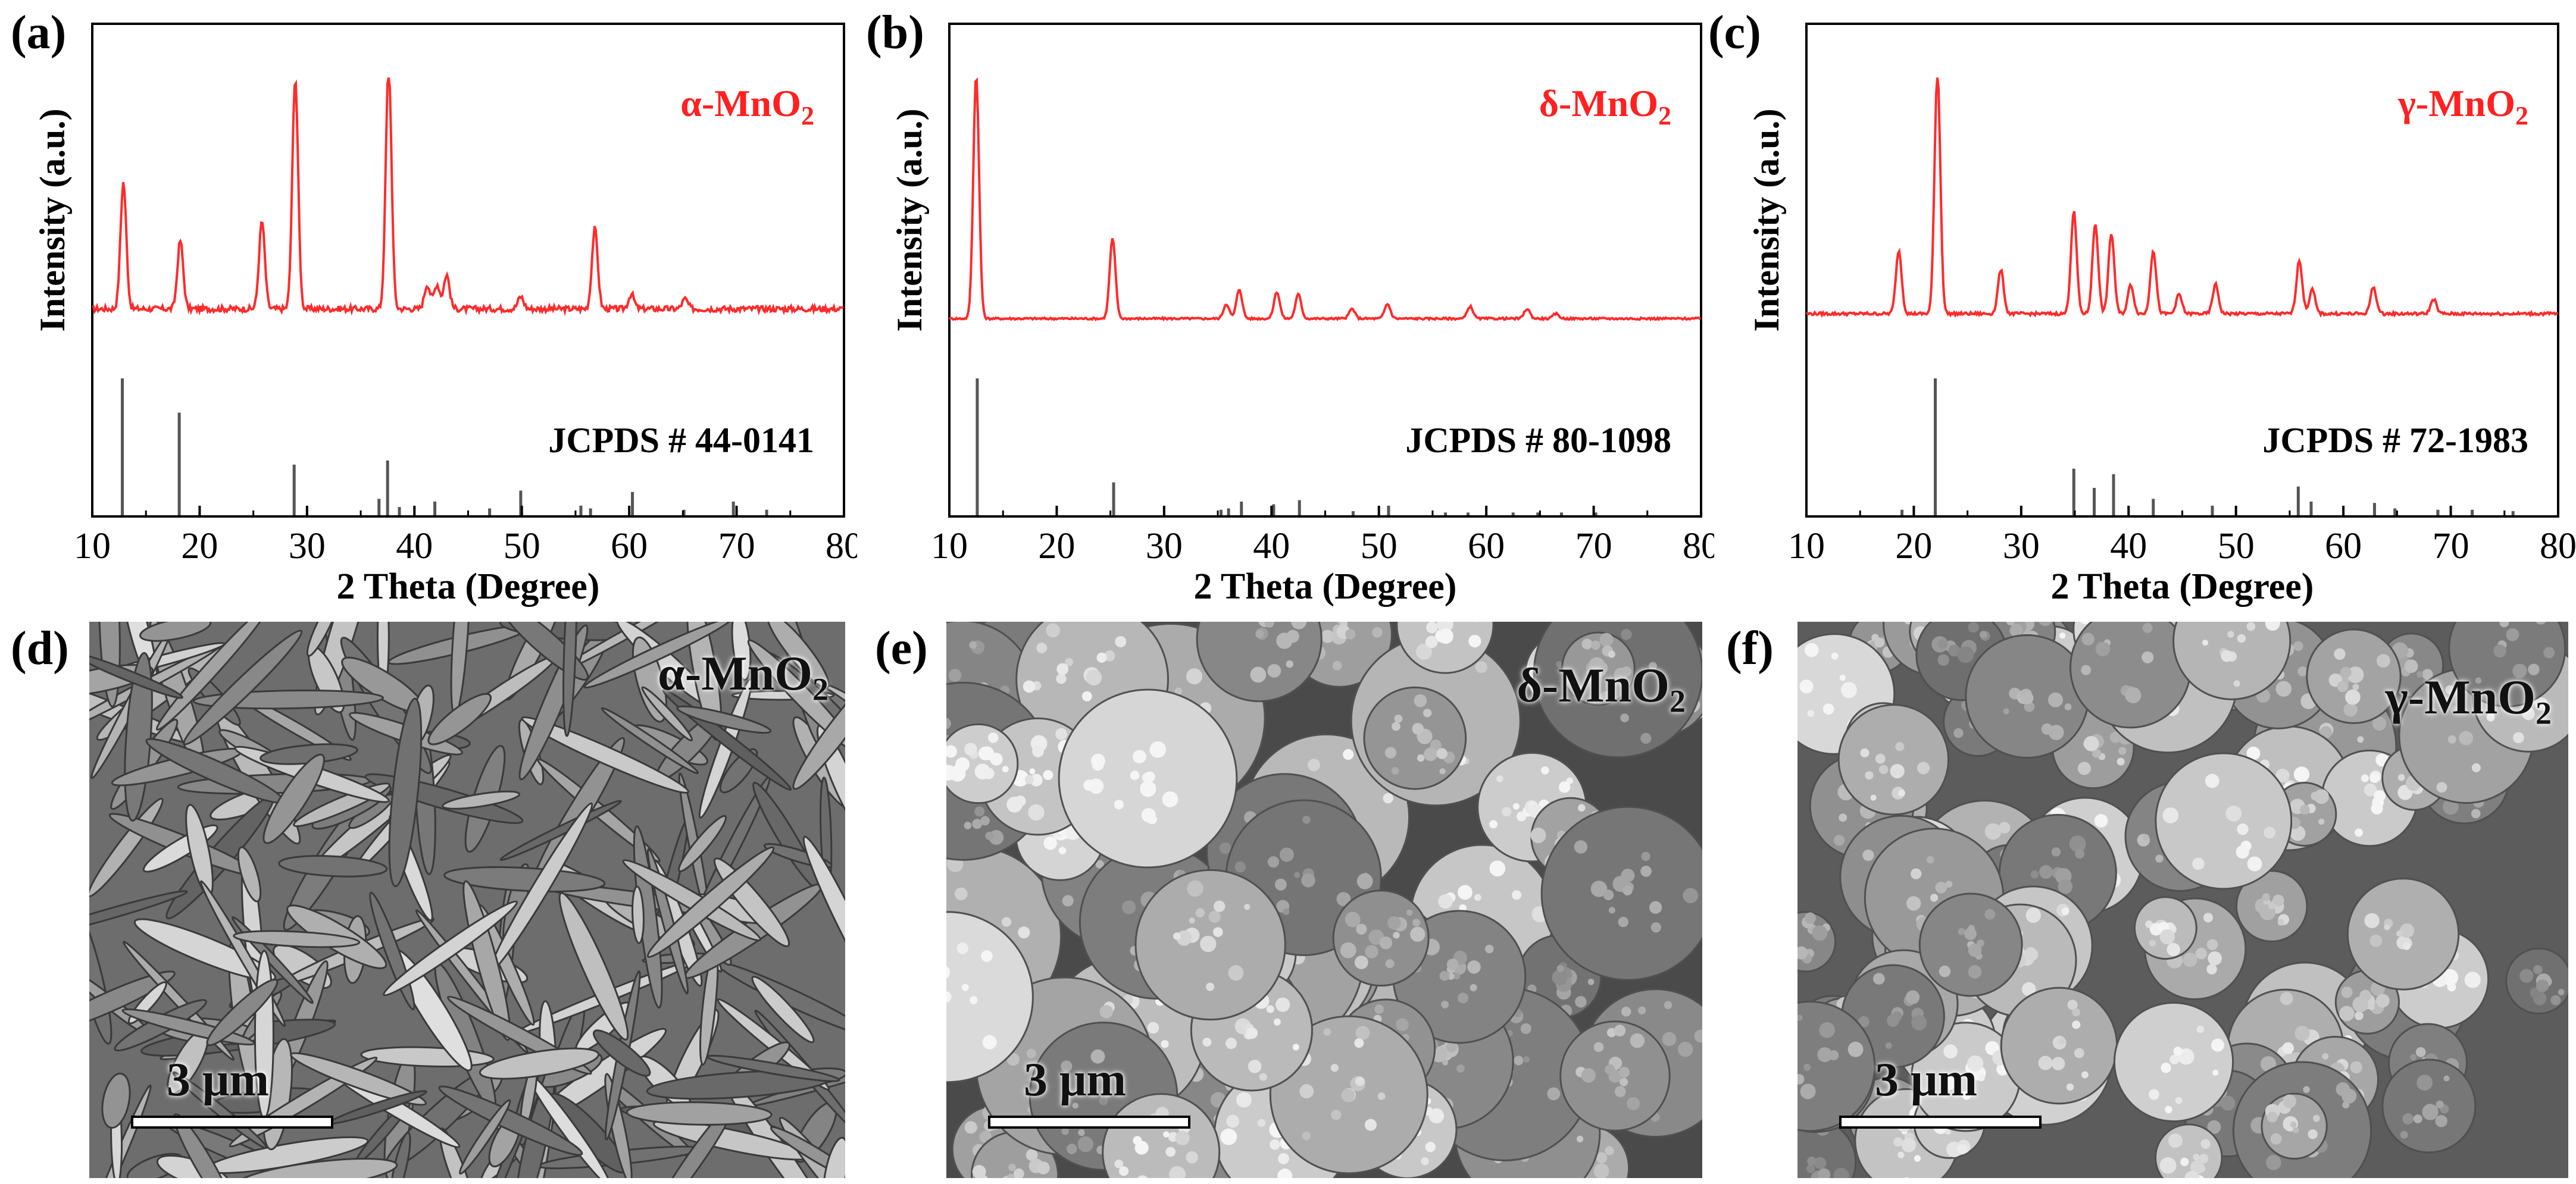 This screenshot has height=1184, width=2576. Describe the element at coordinates (467, 900) in the screenshot. I see `sem-image-d: α-MnO2 3 μm` at that location.